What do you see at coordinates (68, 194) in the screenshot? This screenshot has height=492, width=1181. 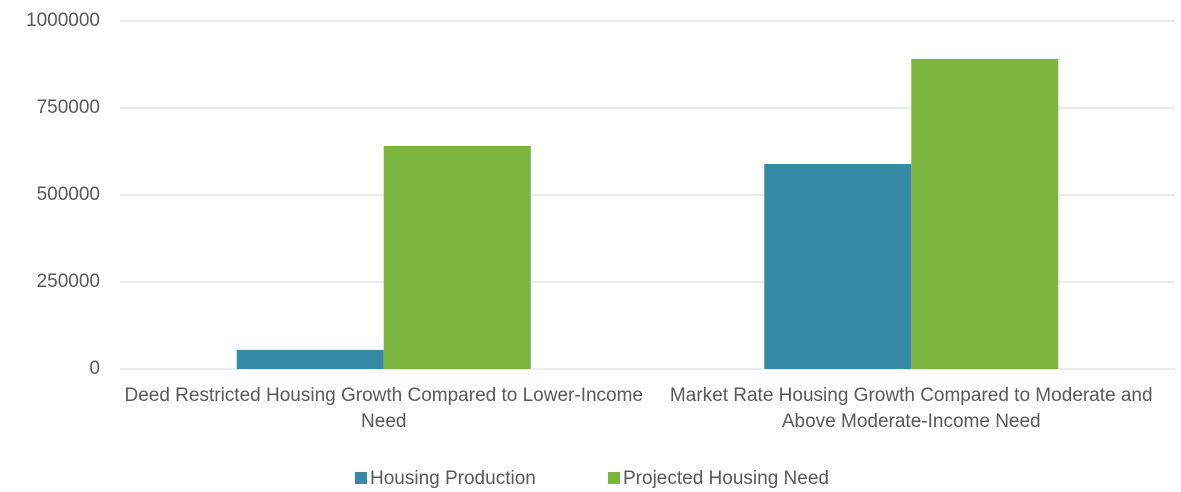 I see `y-tick-label: 500000` at bounding box center [68, 194].